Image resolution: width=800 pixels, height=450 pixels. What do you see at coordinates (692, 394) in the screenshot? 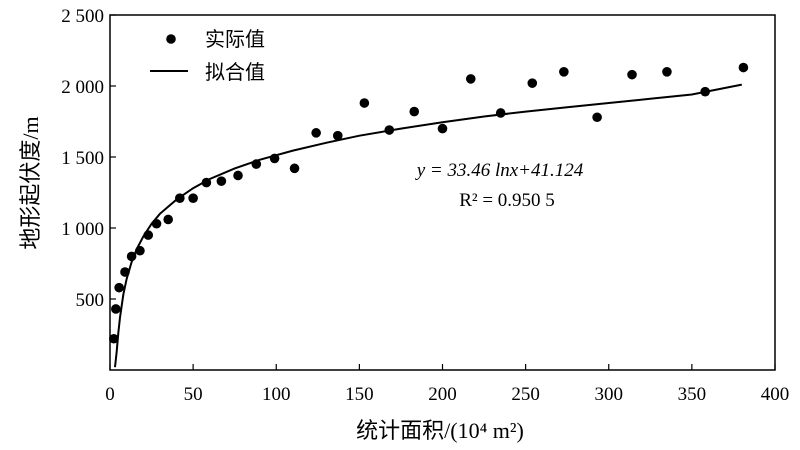
I see `x-tick-label: 350` at bounding box center [692, 394].